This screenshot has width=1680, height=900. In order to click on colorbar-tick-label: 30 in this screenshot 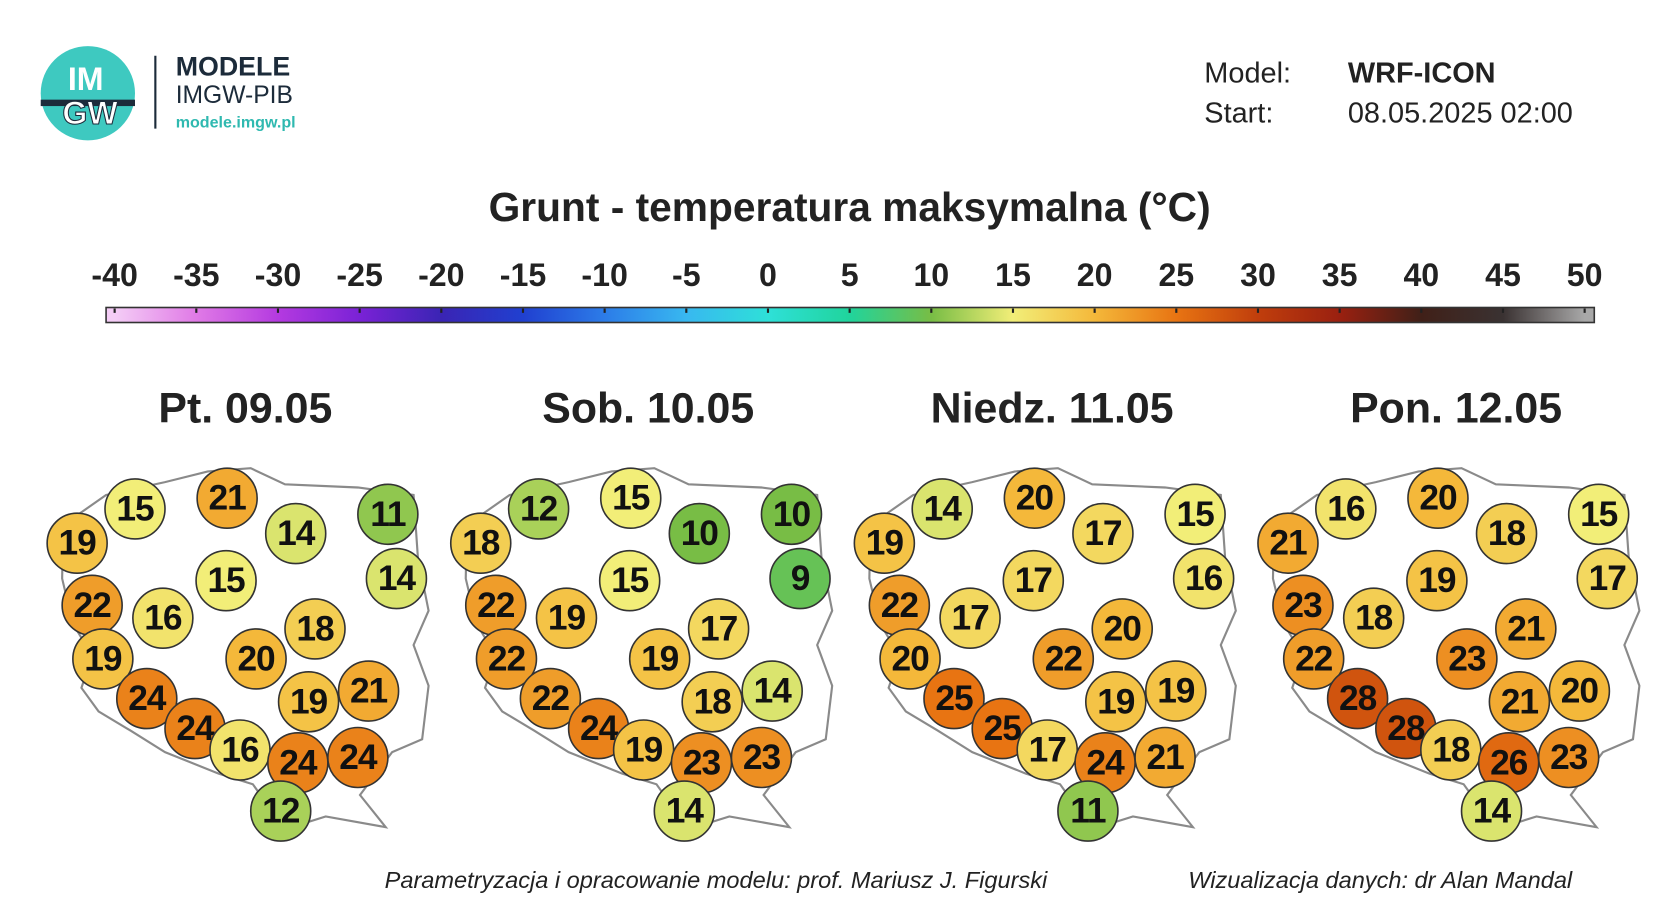, I will do `click(1258, 275)`.